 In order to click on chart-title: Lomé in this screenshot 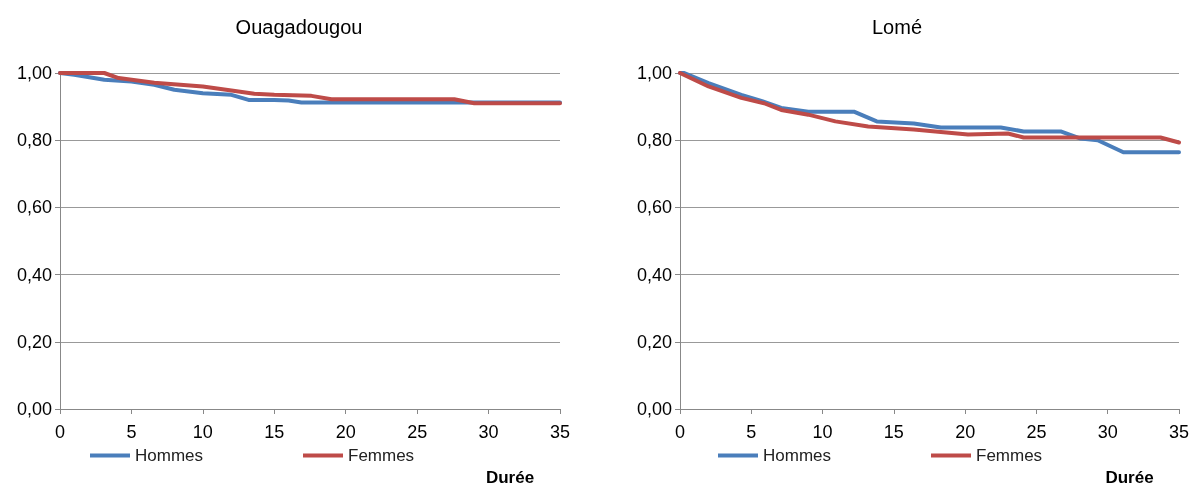, I will do `click(897, 27)`.